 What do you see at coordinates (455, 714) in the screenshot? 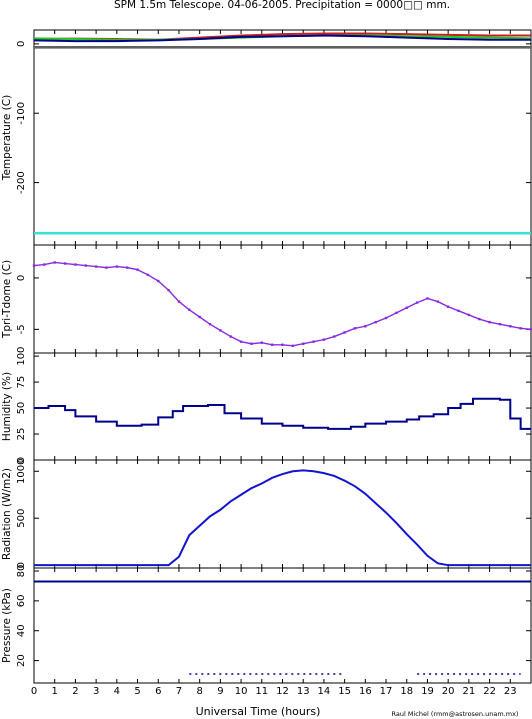
I see `credit-text: Raul Michel (rmm@astrosen.unam.mx)` at bounding box center [455, 714].